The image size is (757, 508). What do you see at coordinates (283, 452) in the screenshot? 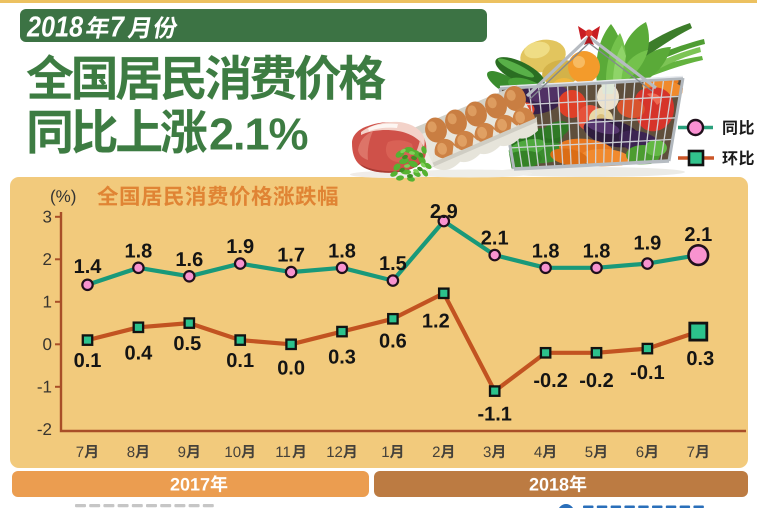
I see `svg-text: 11` at bounding box center [283, 452].